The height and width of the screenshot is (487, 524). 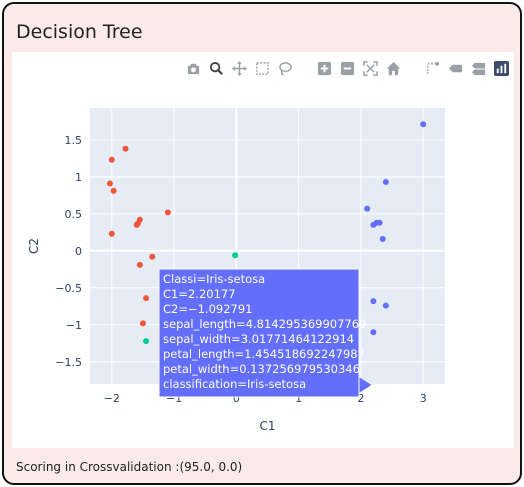 I want to click on y-axis-label: C2, so click(x=34, y=246).